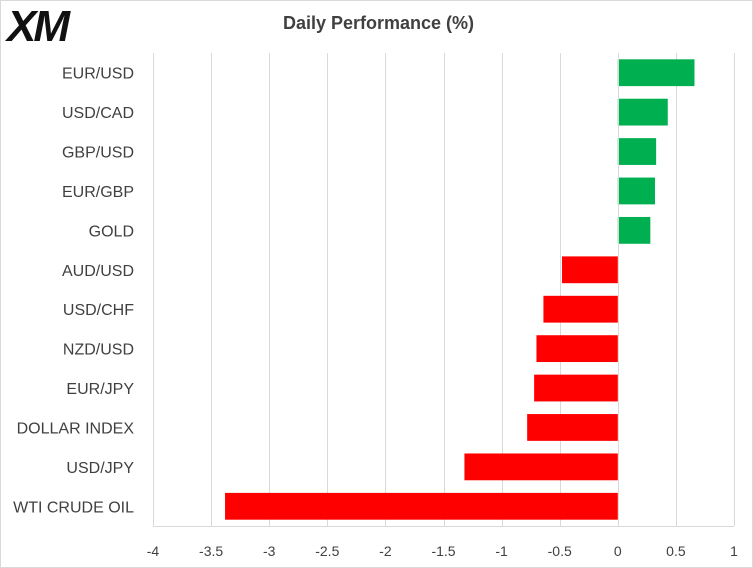 The width and height of the screenshot is (753, 568). I want to click on x-tick-label: 0, so click(618, 551).